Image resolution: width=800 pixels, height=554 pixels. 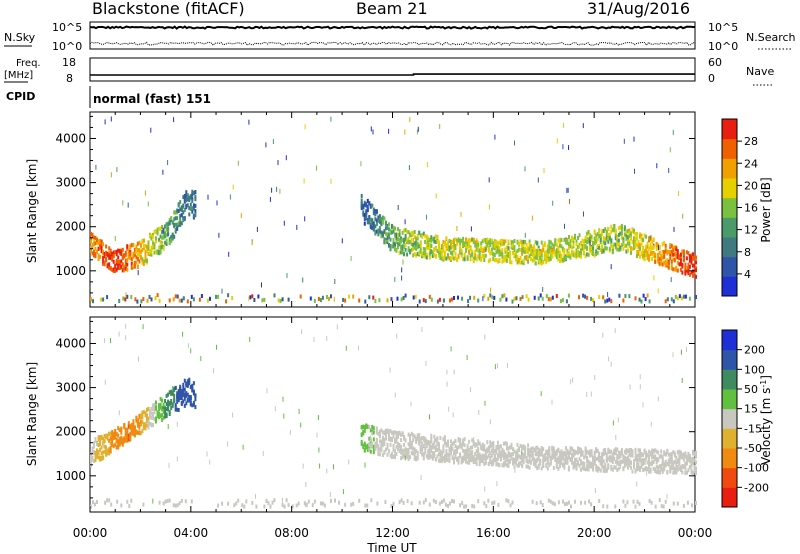 What do you see at coordinates (771, 37) in the screenshot?
I see `noise-right-label: N.Search` at bounding box center [771, 37].